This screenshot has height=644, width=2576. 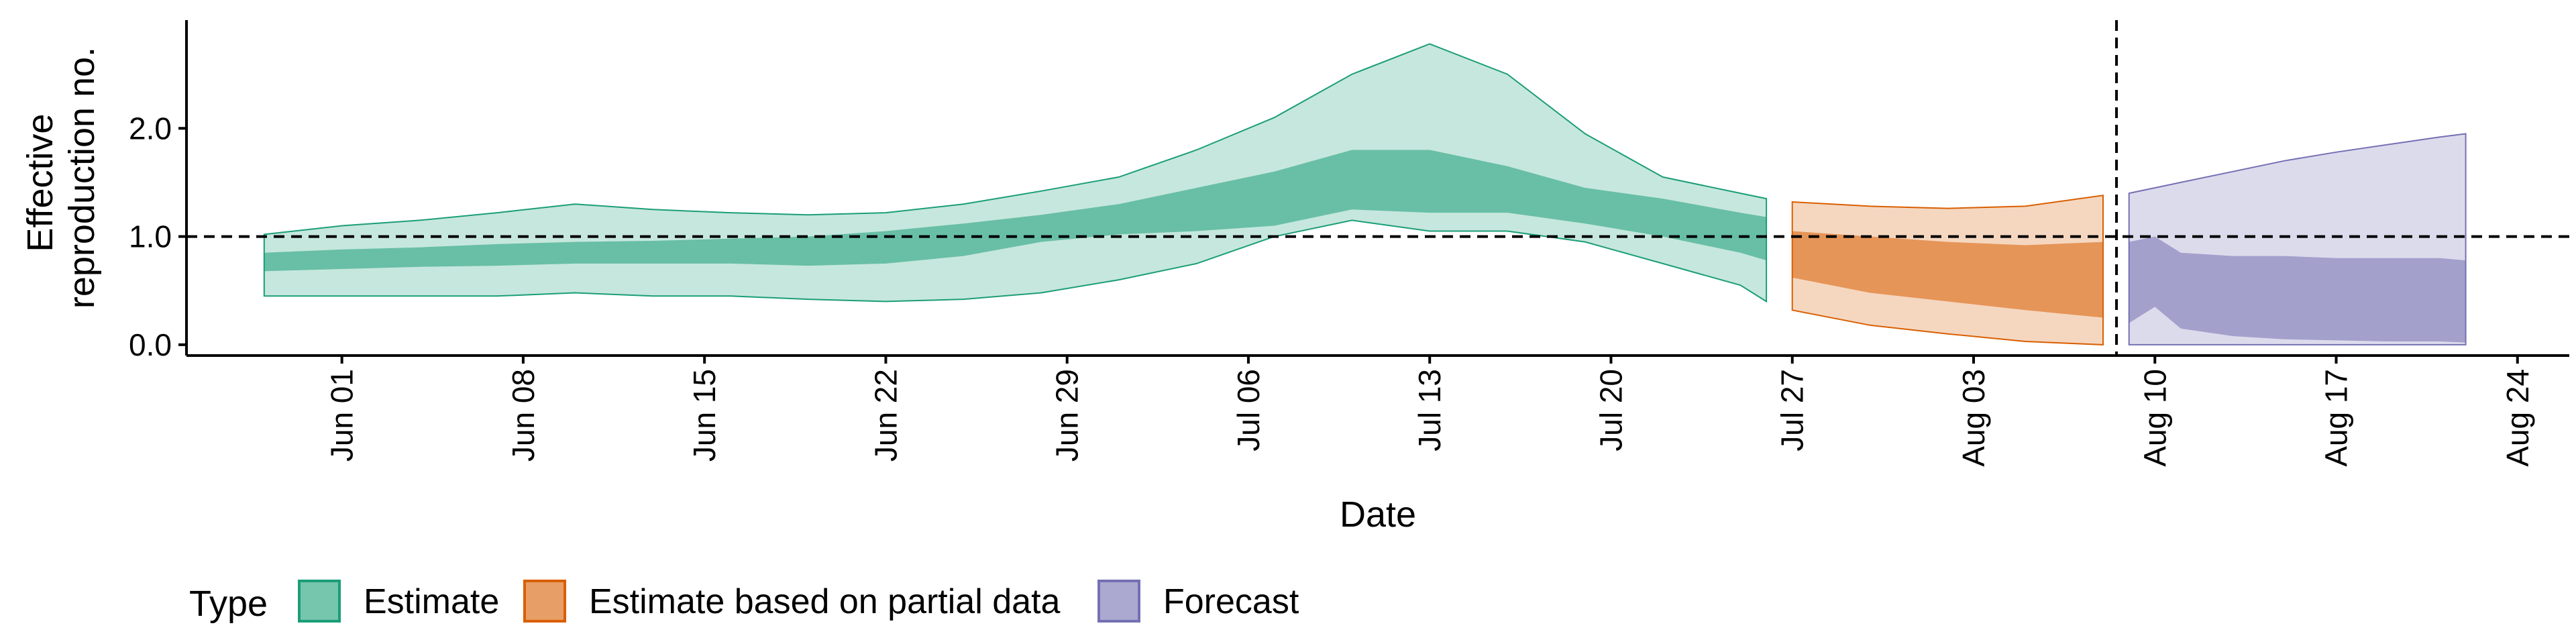 I want to click on x-tick-label: Jul 13, so click(x=1429, y=410).